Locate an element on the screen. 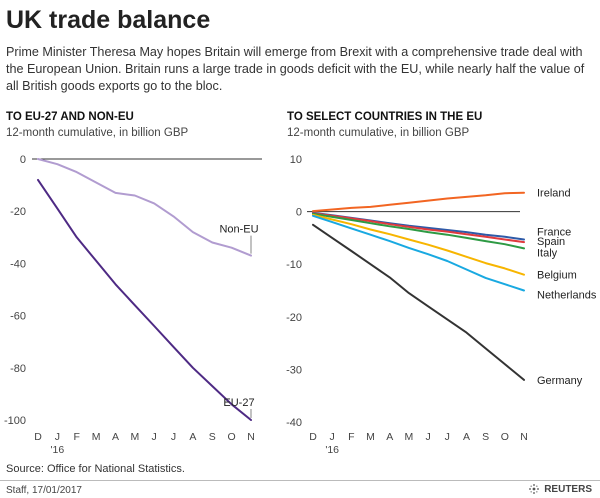 The width and height of the screenshot is (600, 498). series-line-netherlands is located at coordinates (418, 253).